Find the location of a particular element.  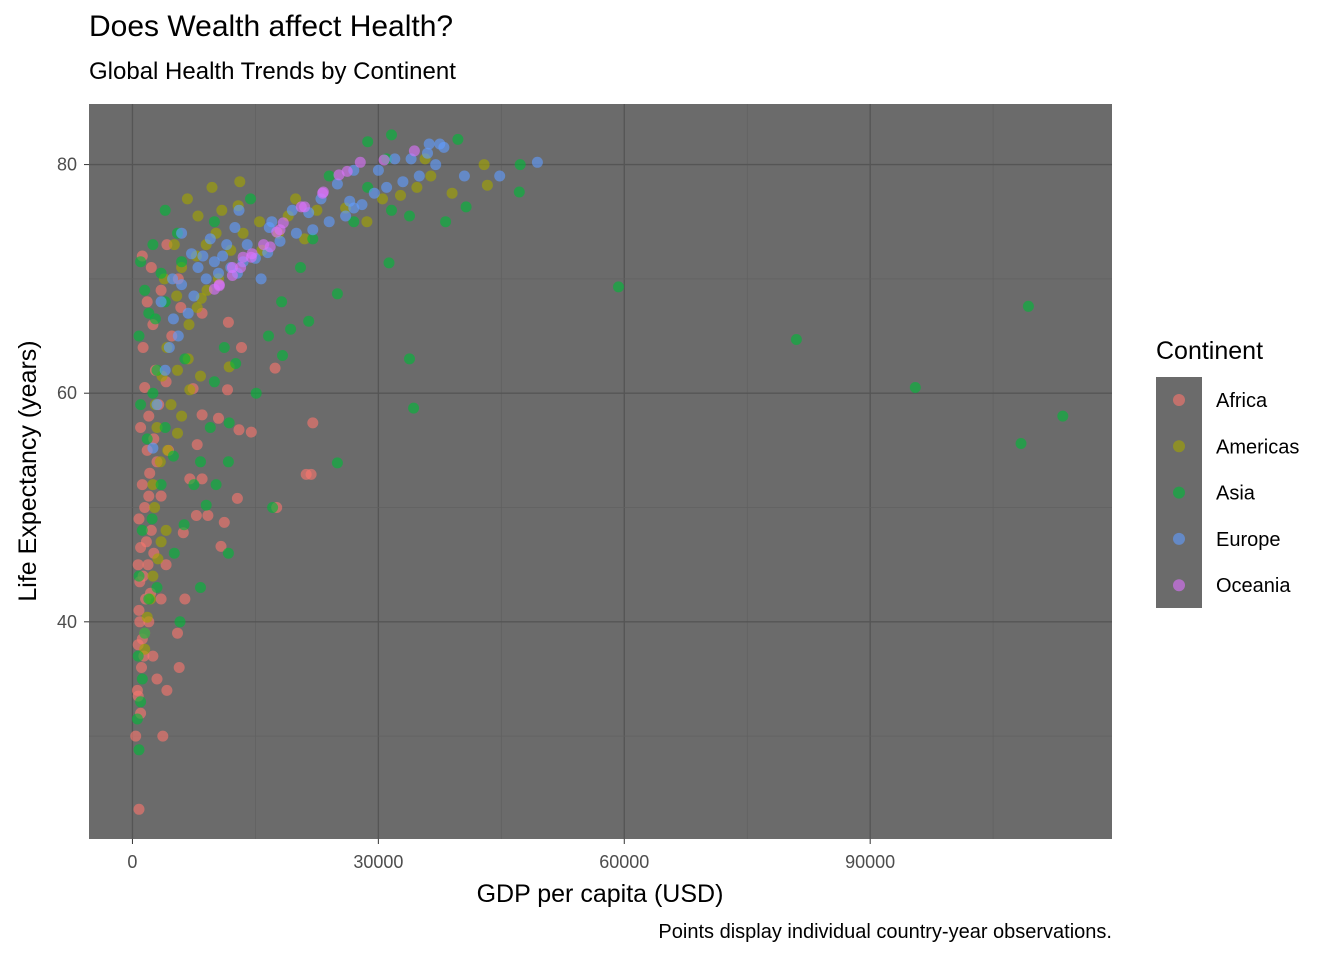

chart-subtitle: Global Health Trends by Continent is located at coordinates (272, 71).